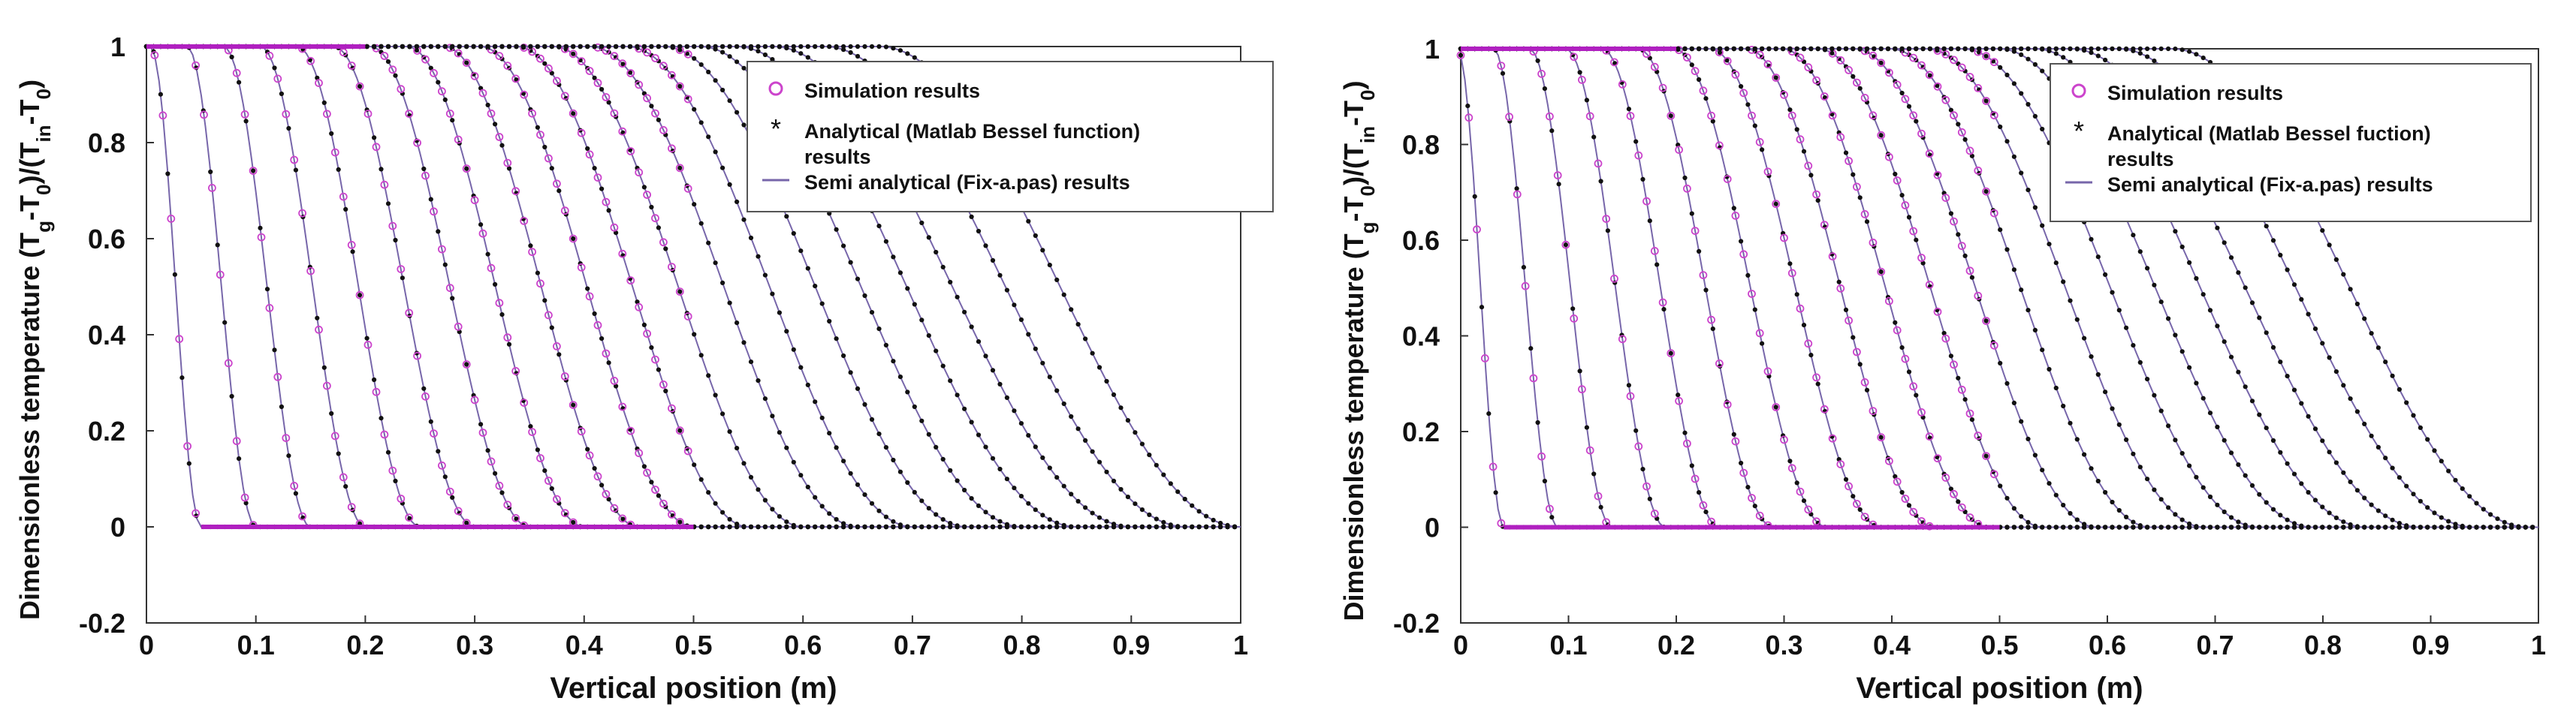  I want to click on chart-left-y-axis-label-part: 0, so click(43, 94).